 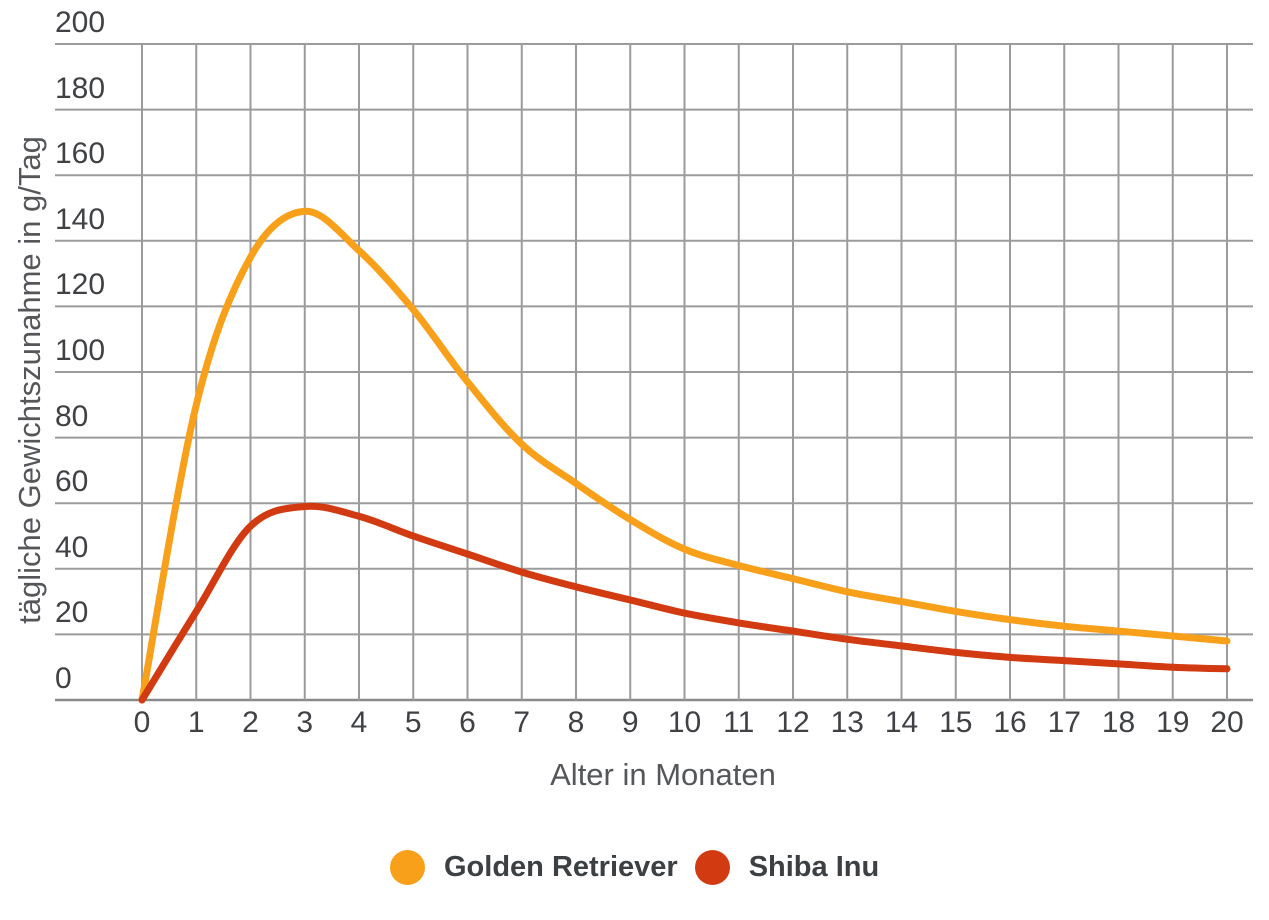 What do you see at coordinates (522, 722) in the screenshot?
I see `x-tick-label: 7` at bounding box center [522, 722].